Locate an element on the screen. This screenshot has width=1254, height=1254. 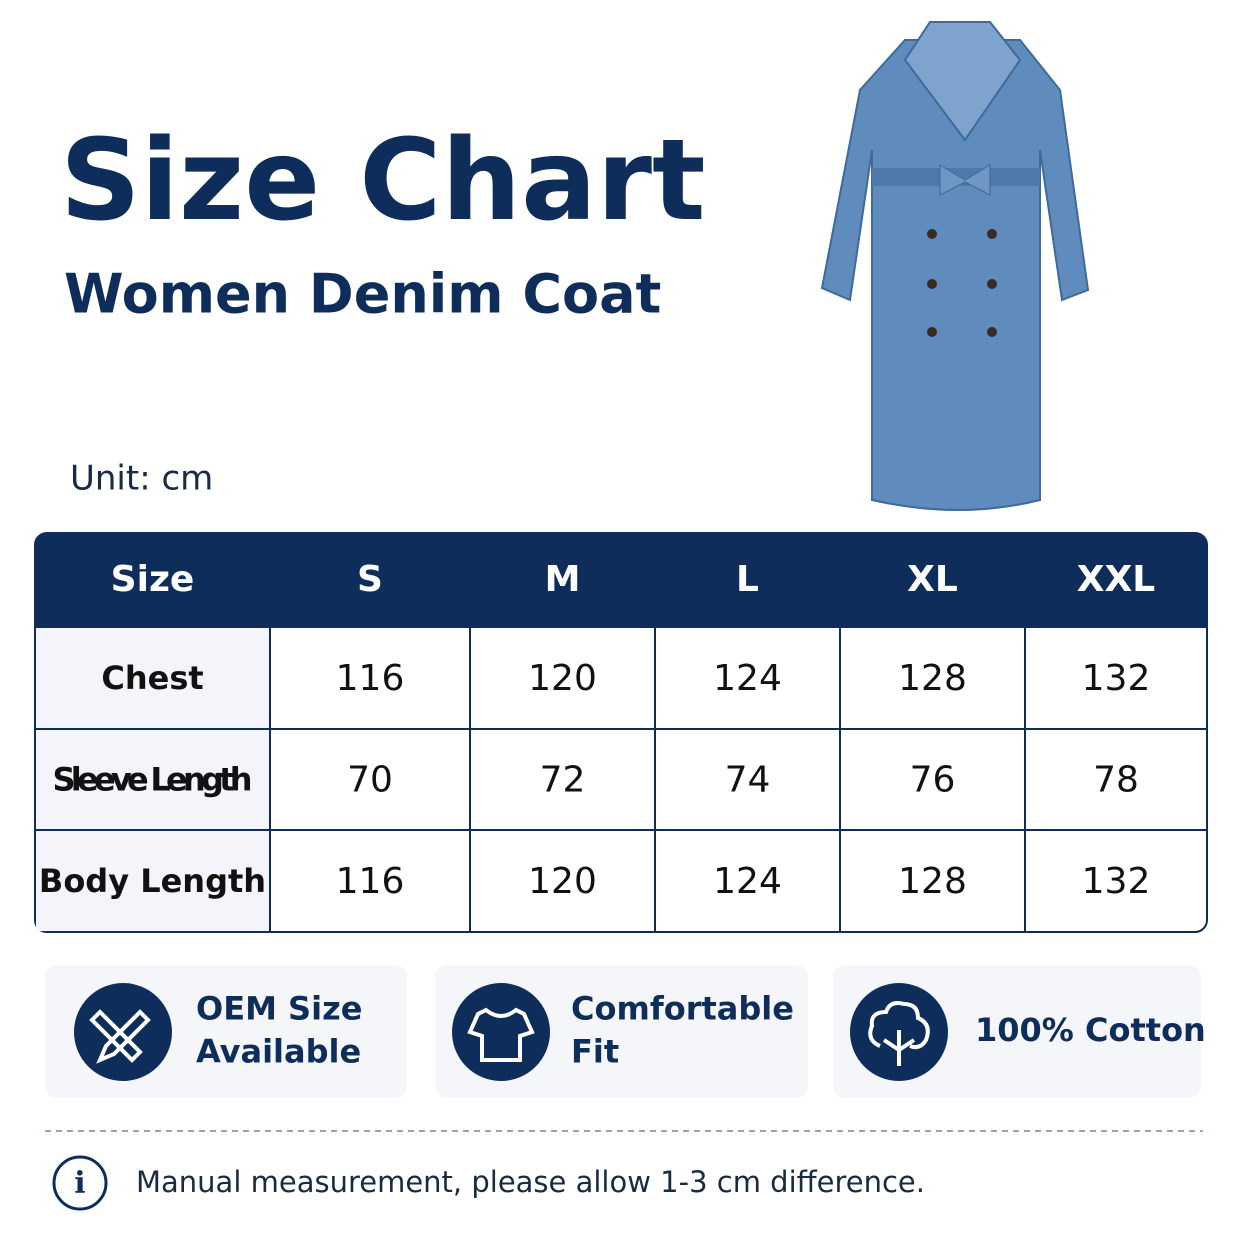
row-label-bg is located at coordinates (153, 779).